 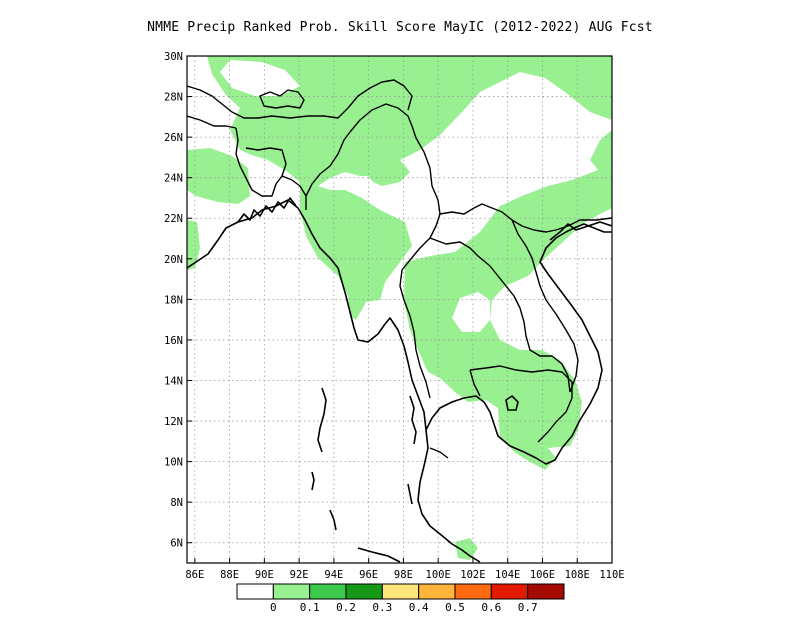 I want to click on lat-tick-label: 16N, so click(x=173, y=341).